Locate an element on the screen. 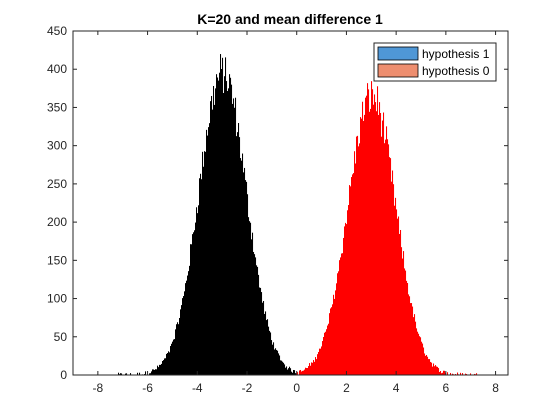 The image size is (560, 420). y-tick-label: 0 is located at coordinates (63, 375).